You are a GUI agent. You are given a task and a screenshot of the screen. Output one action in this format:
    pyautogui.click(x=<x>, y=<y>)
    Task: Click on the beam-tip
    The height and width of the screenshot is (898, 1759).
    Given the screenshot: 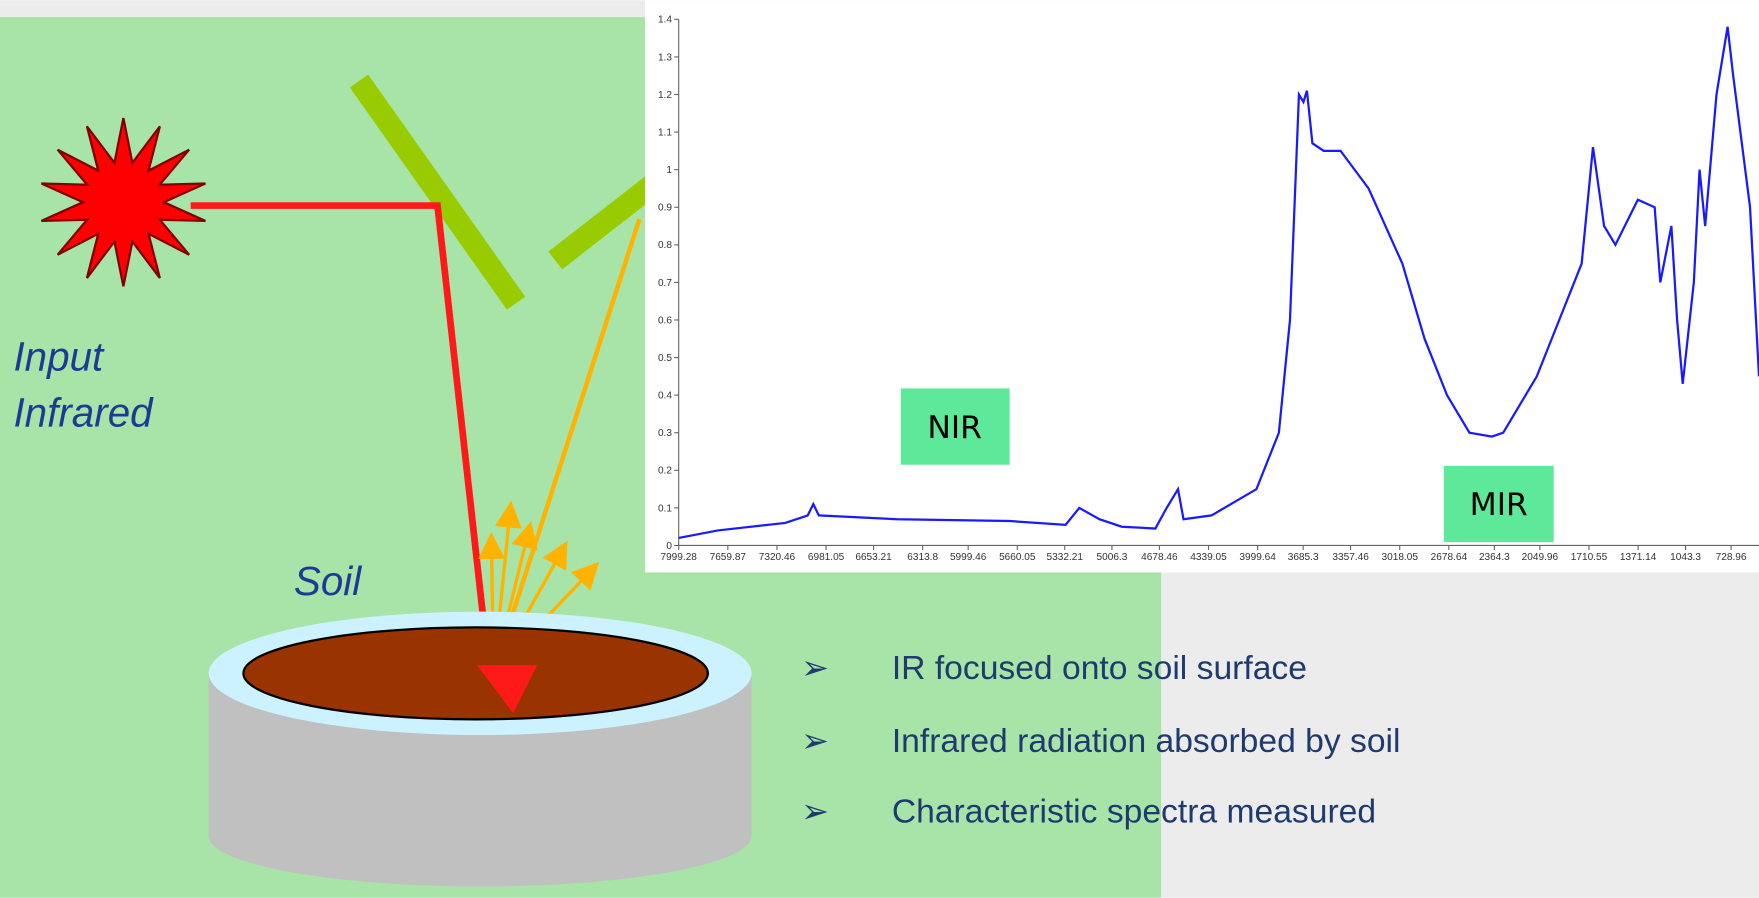 What is the action you would take?
    pyautogui.click(x=507, y=689)
    